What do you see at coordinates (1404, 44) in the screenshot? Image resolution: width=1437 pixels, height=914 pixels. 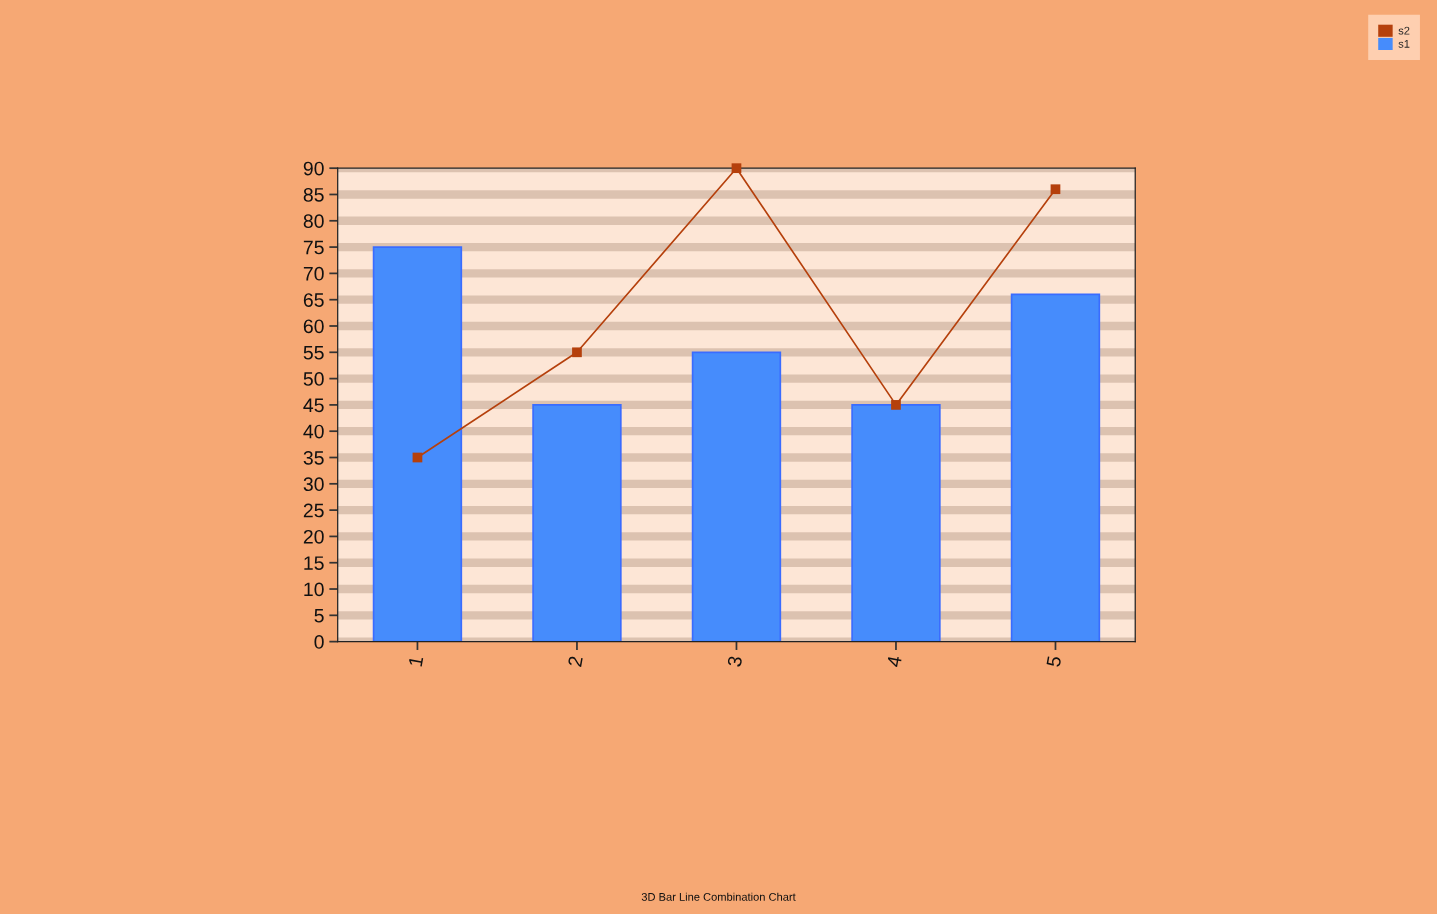 I see `legend-label: s1` at bounding box center [1404, 44].